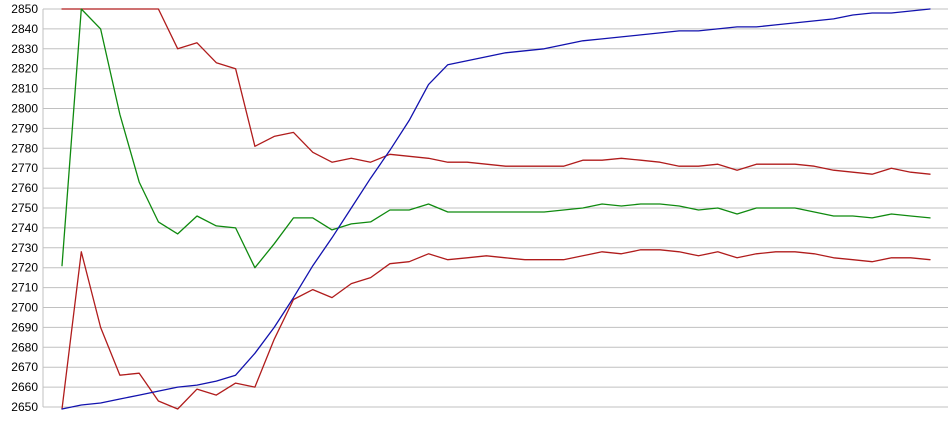 This screenshot has width=950, height=435. What do you see at coordinates (24, 268) in the screenshot?
I see `y-axis-tick-label: 2720` at bounding box center [24, 268].